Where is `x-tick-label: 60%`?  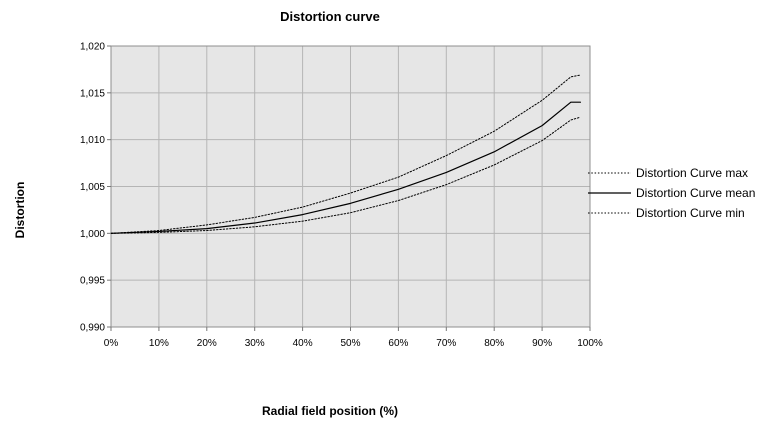
x-tick-label: 60% is located at coordinates (398, 343).